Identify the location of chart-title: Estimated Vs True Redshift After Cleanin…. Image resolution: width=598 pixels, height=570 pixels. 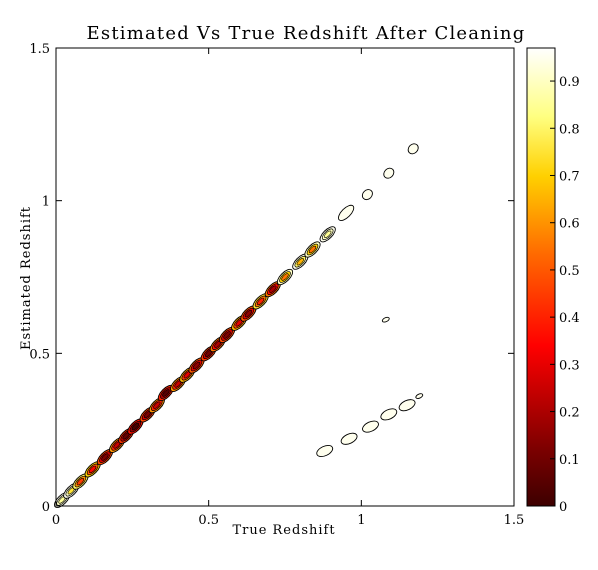
(306, 33).